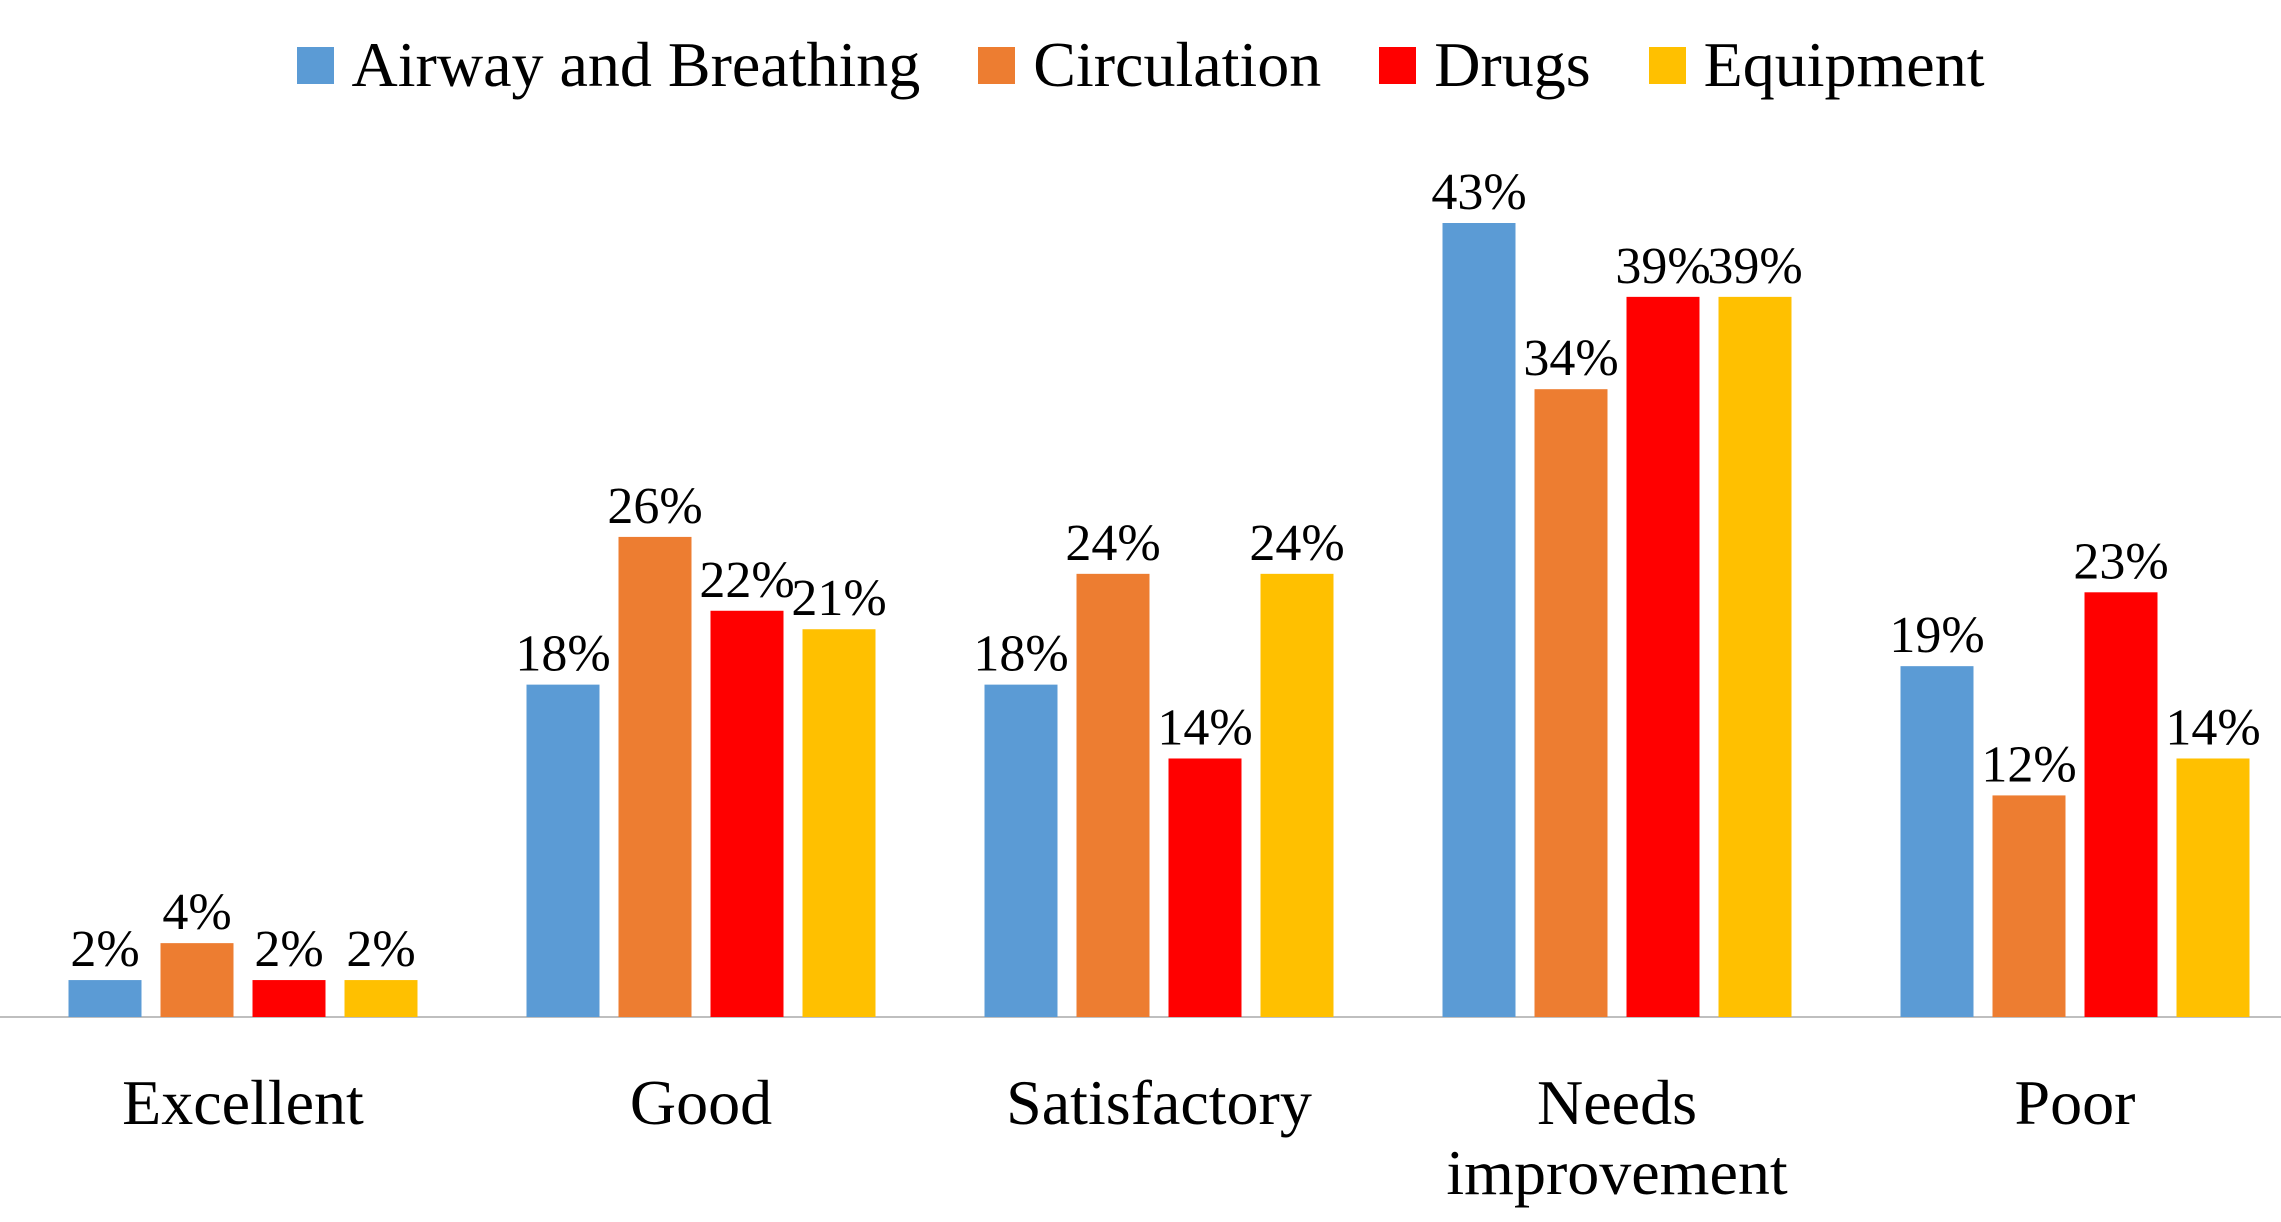 The height and width of the screenshot is (1222, 2281). I want to click on data-label: 19%, so click(1936, 635).